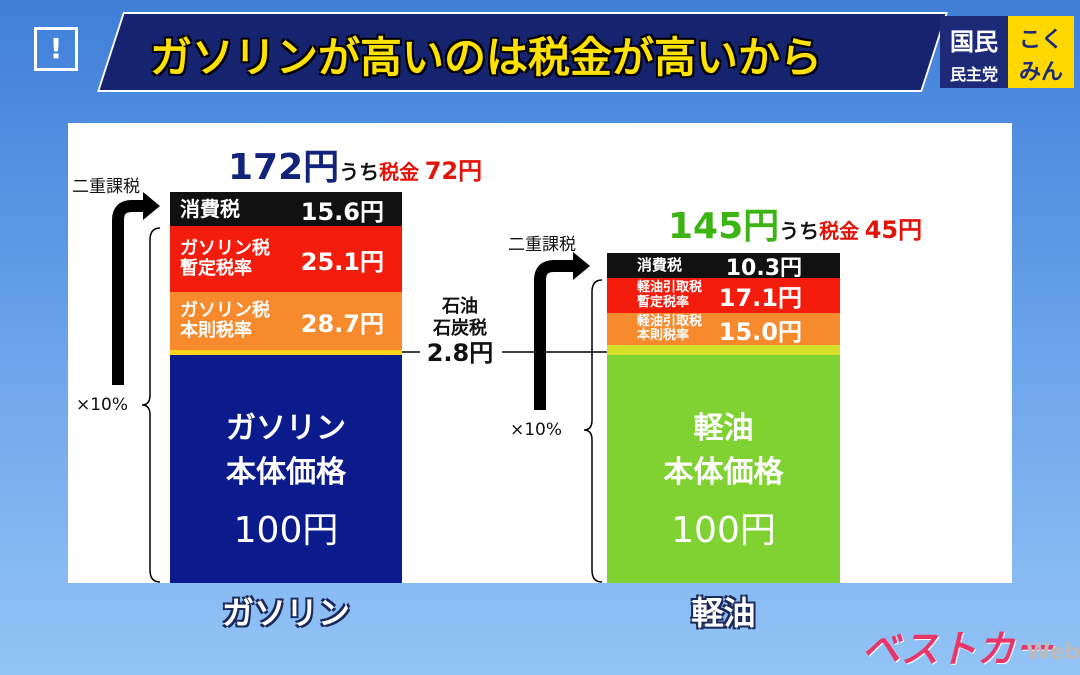 The image size is (1080, 675). I want to click on tax: 45円, so click(893, 230).